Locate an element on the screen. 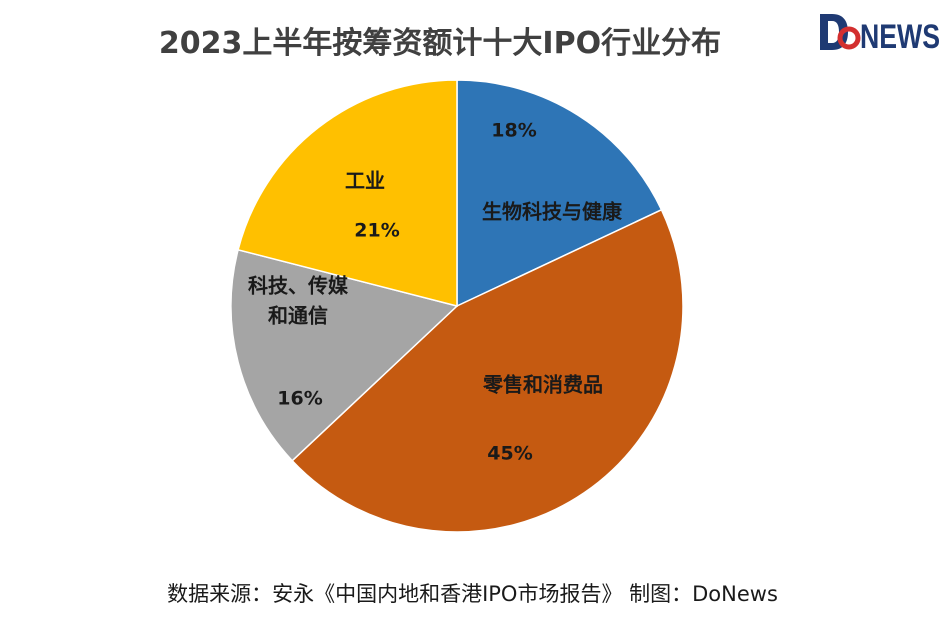  slice-category-label: 工业 is located at coordinates (365, 181).